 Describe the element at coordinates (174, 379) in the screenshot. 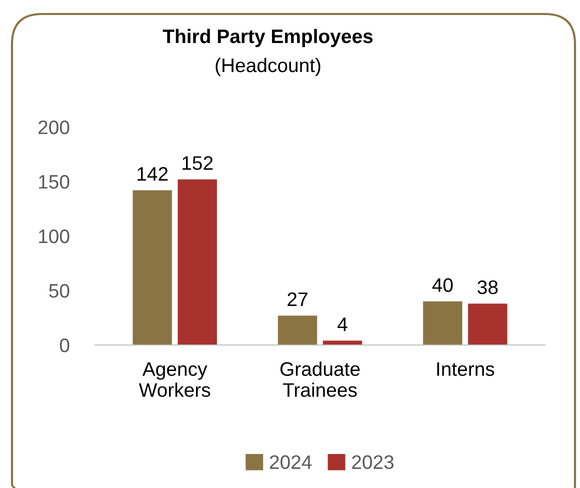

I see `x-tick-label: Agency Workers` at that location.